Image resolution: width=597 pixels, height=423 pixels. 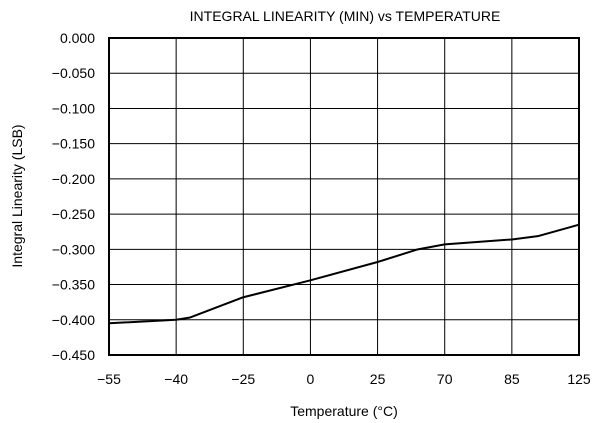 What do you see at coordinates (344, 411) in the screenshot?
I see `x-axis-label: Temperature (°C)` at bounding box center [344, 411].